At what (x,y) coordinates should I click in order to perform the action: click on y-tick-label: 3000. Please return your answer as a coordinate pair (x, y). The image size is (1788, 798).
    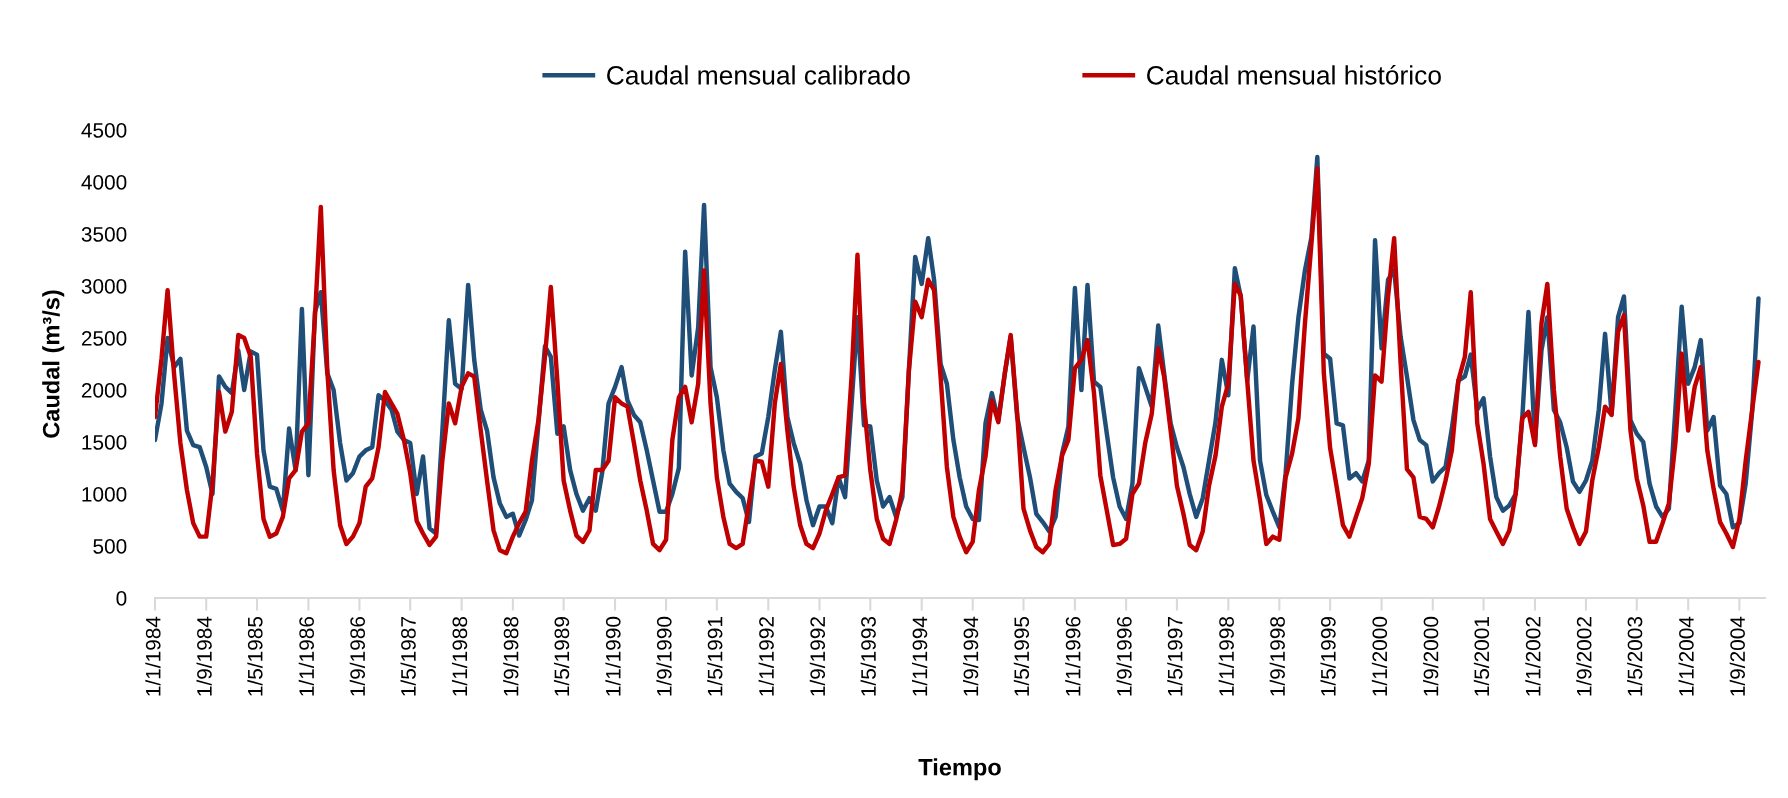
    Looking at the image, I should click on (104, 286).